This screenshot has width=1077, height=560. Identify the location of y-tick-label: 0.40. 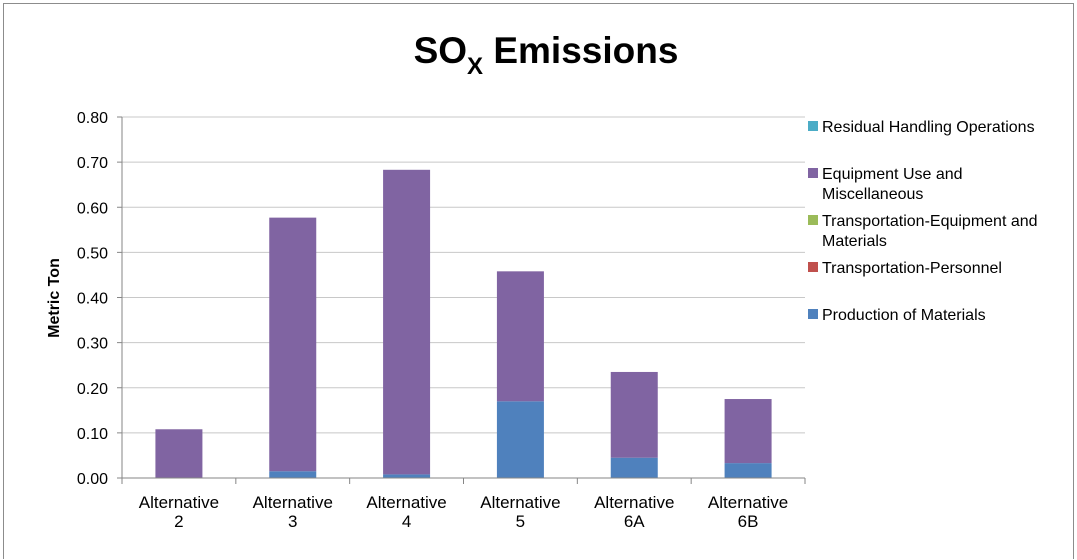
(92, 299).